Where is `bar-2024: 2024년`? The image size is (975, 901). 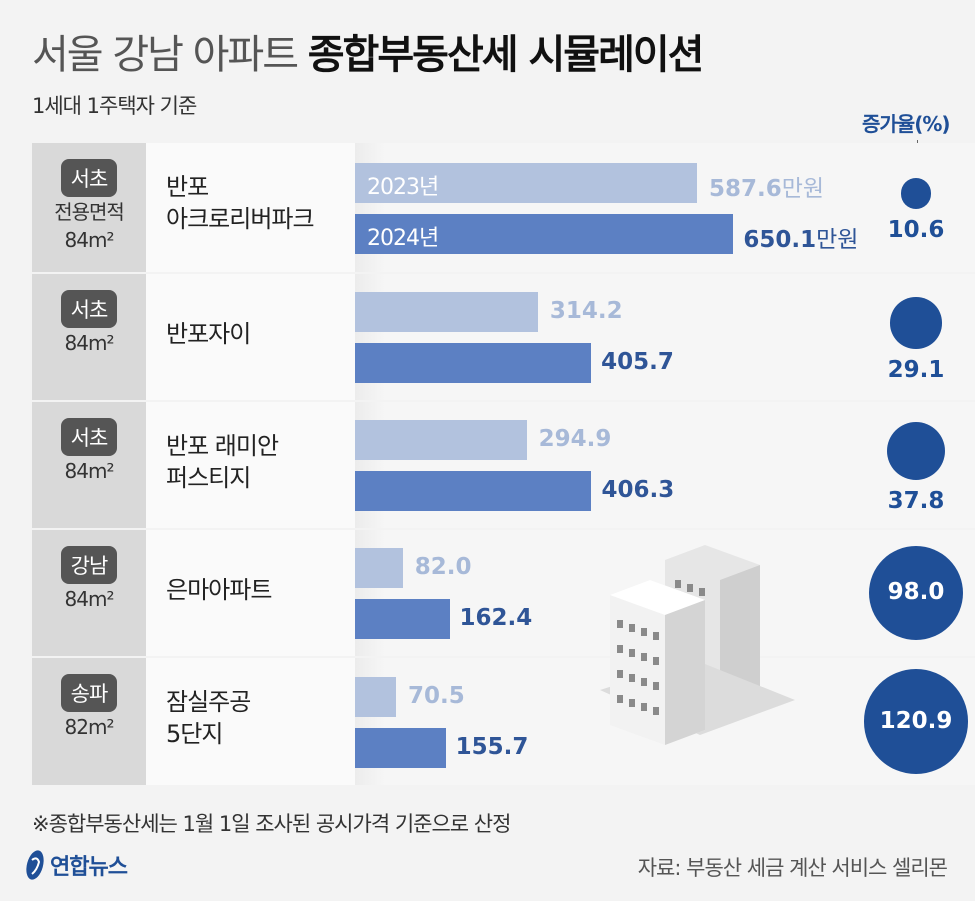 bar-2024: 2024년 is located at coordinates (544, 233).